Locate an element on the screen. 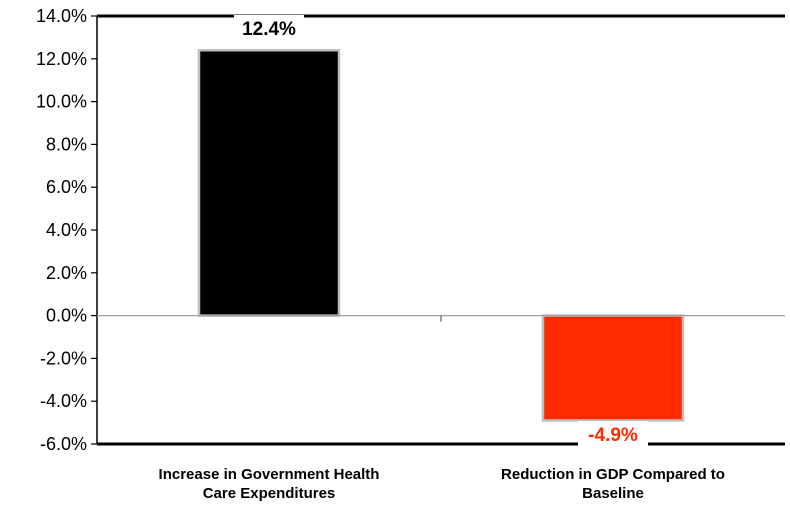 The height and width of the screenshot is (508, 790). y-tick-label: 4.0% is located at coordinates (66, 230).